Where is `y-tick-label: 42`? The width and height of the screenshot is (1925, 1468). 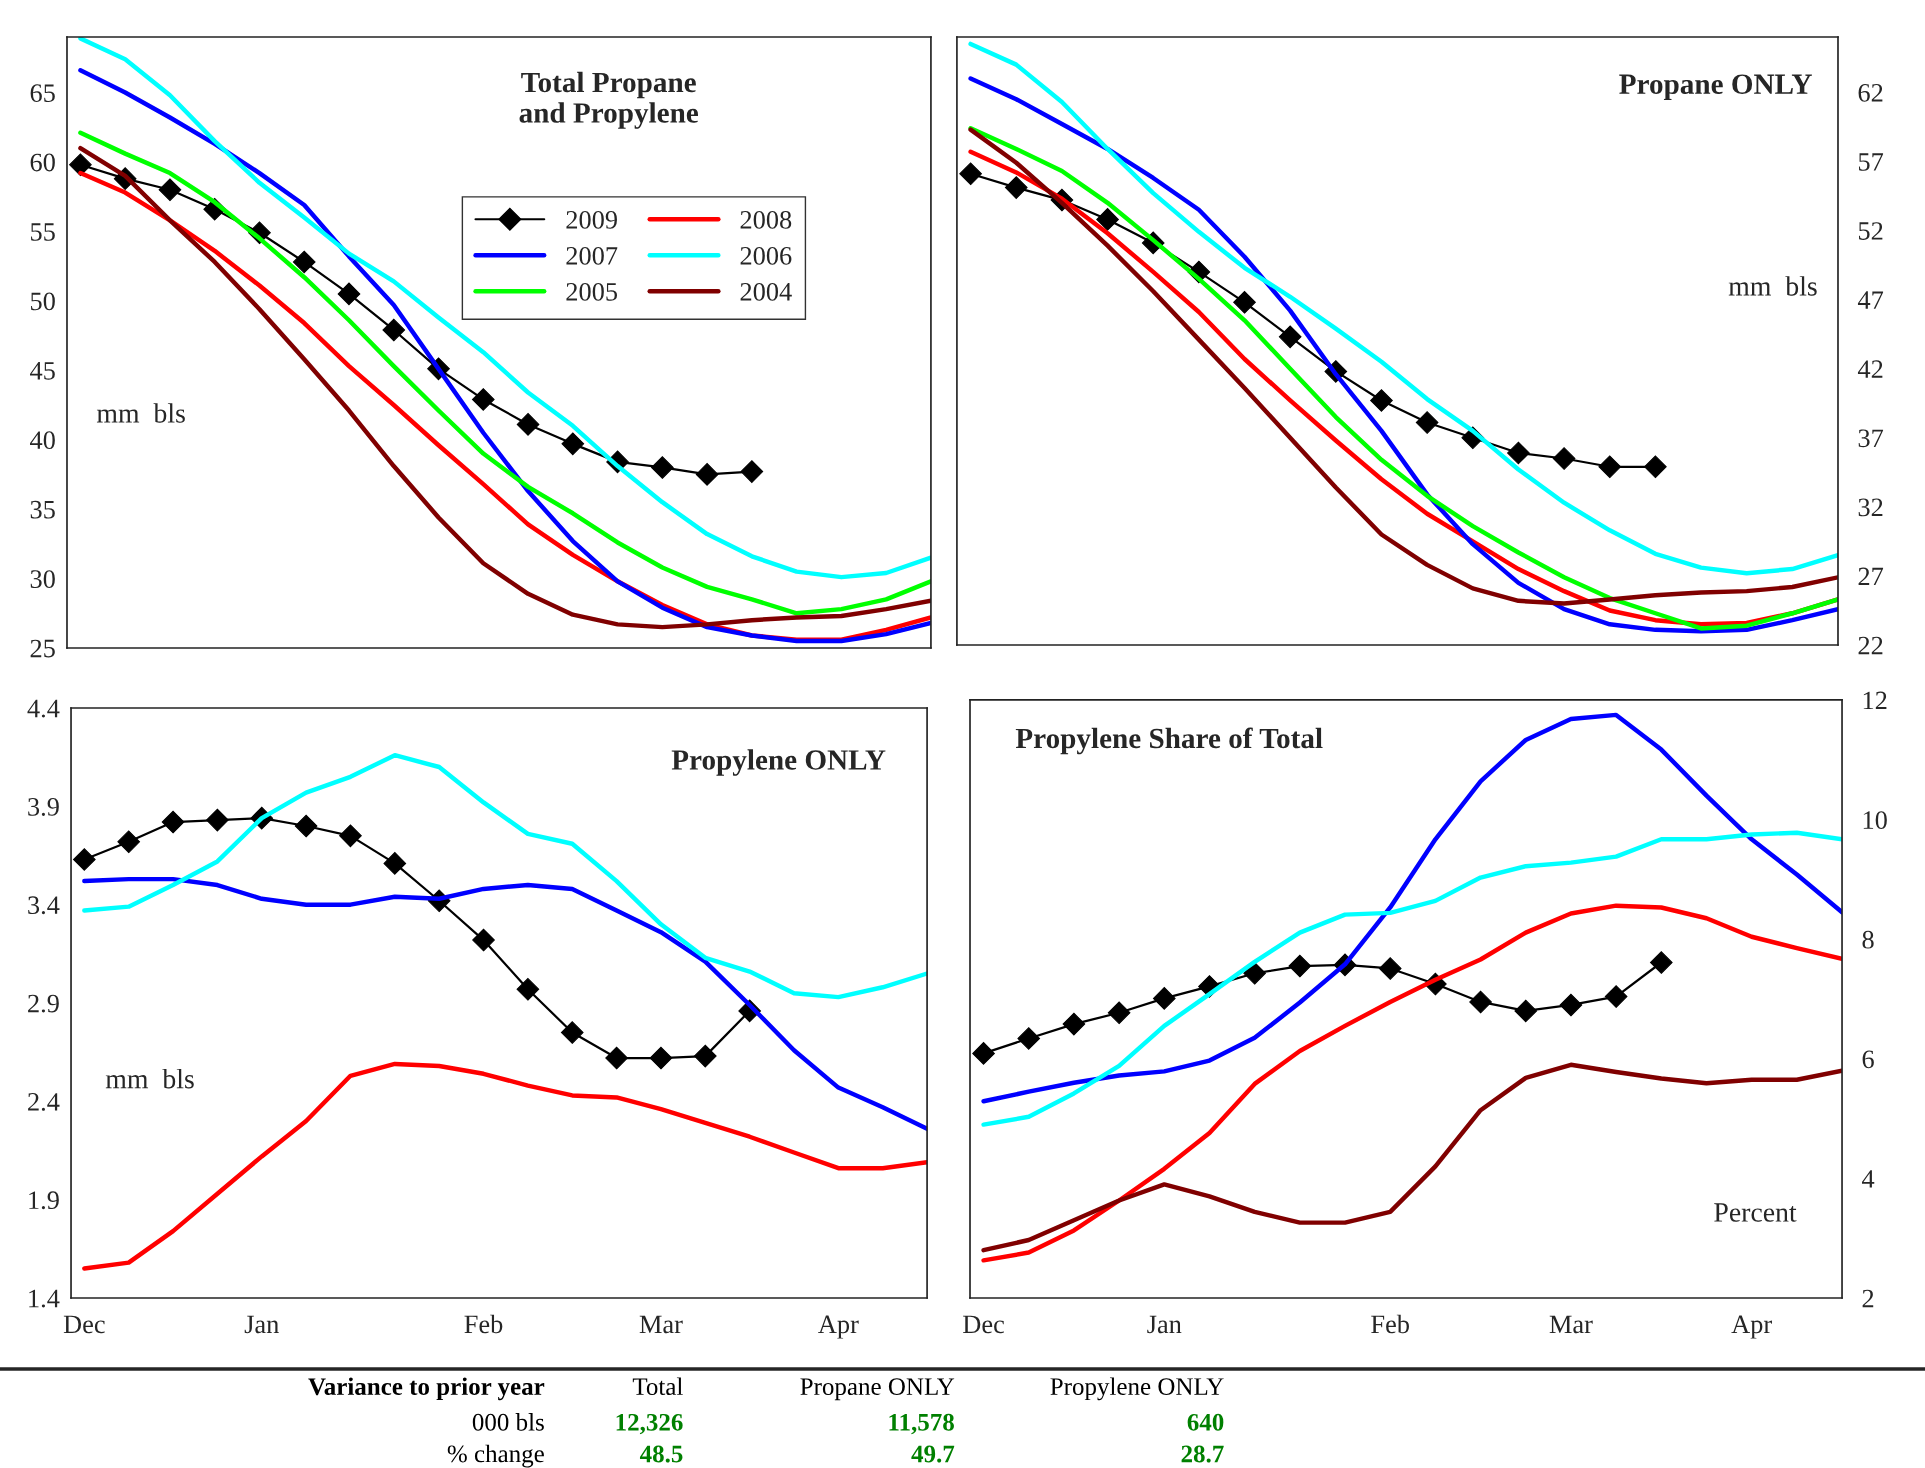
y-tick-label: 42 is located at coordinates (1870, 369).